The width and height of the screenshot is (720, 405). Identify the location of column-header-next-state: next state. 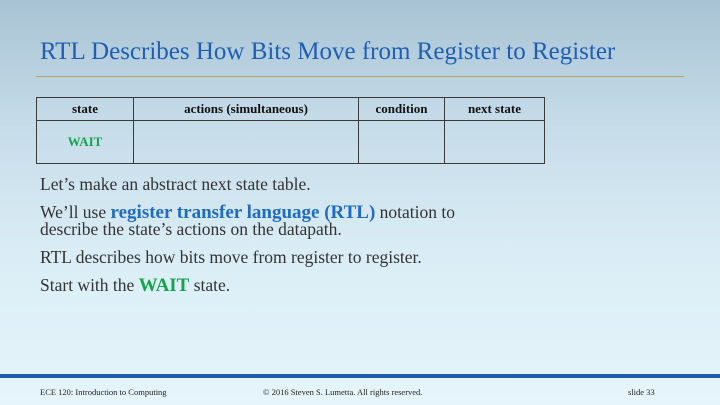
(494, 109).